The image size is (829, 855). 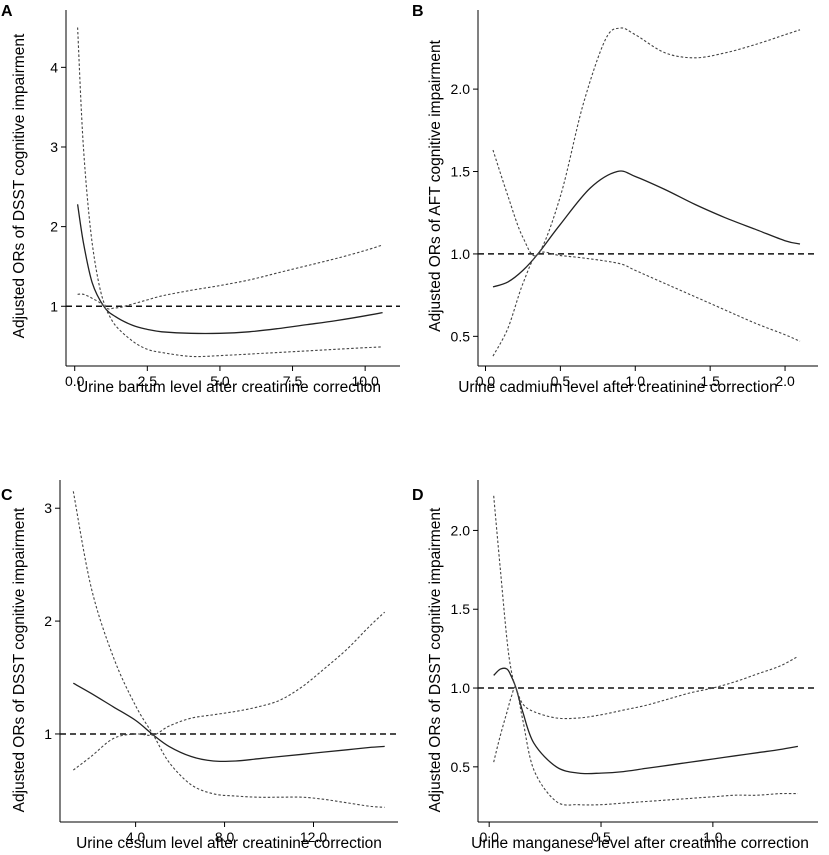 What do you see at coordinates (713, 837) in the screenshot?
I see `panel-d-x-tick-label: 1.0` at bounding box center [713, 837].